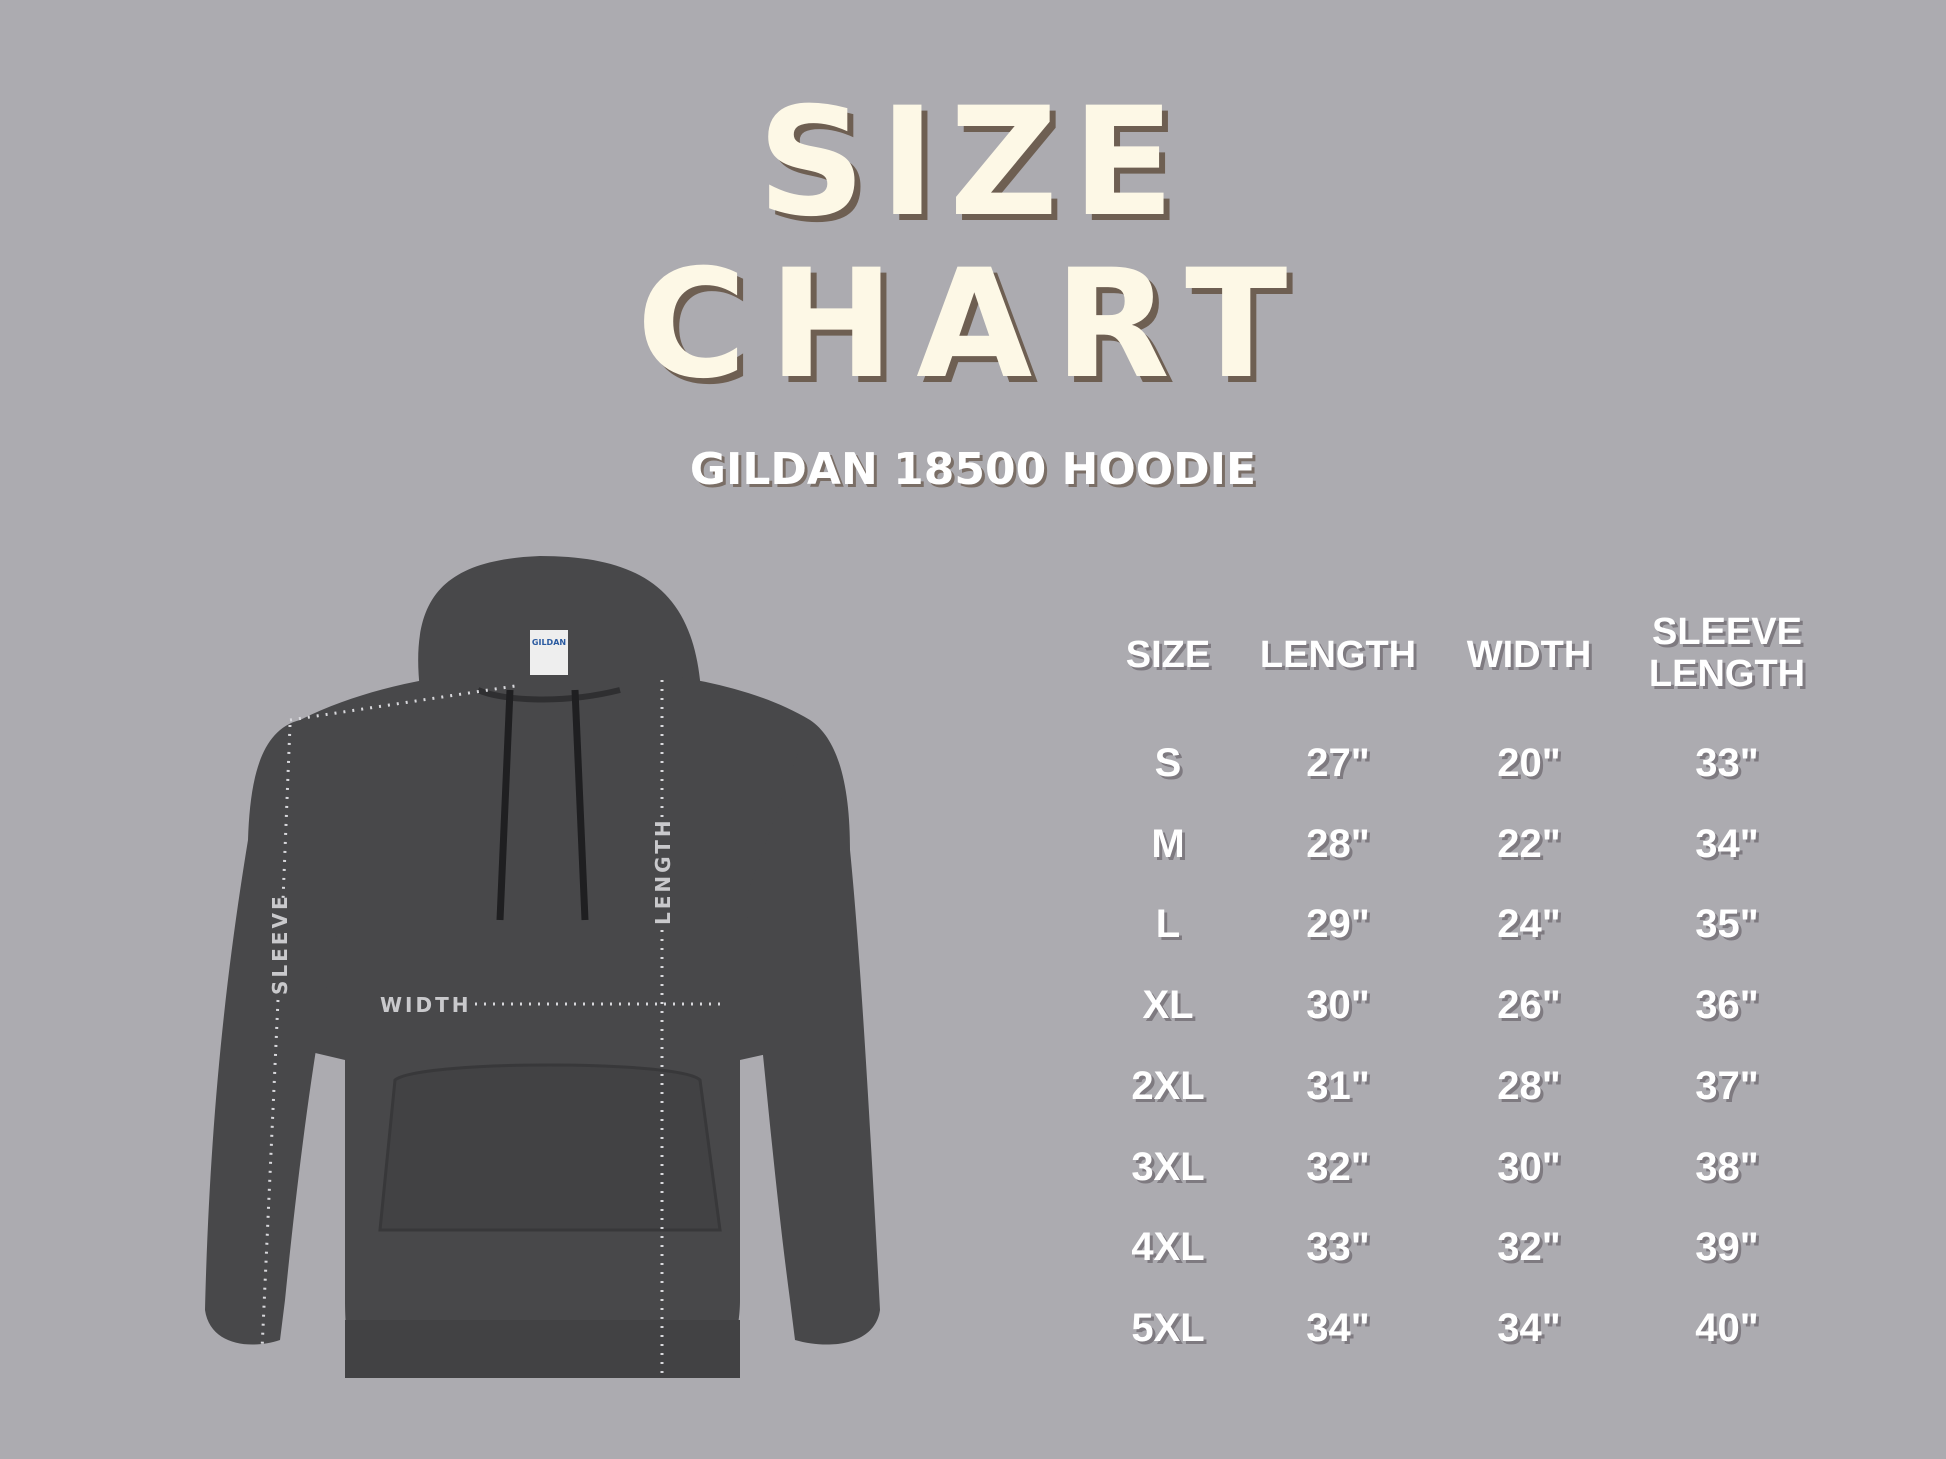 This screenshot has height=1459, width=1946. What do you see at coordinates (1168, 655) in the screenshot?
I see `column-header: SIZE` at bounding box center [1168, 655].